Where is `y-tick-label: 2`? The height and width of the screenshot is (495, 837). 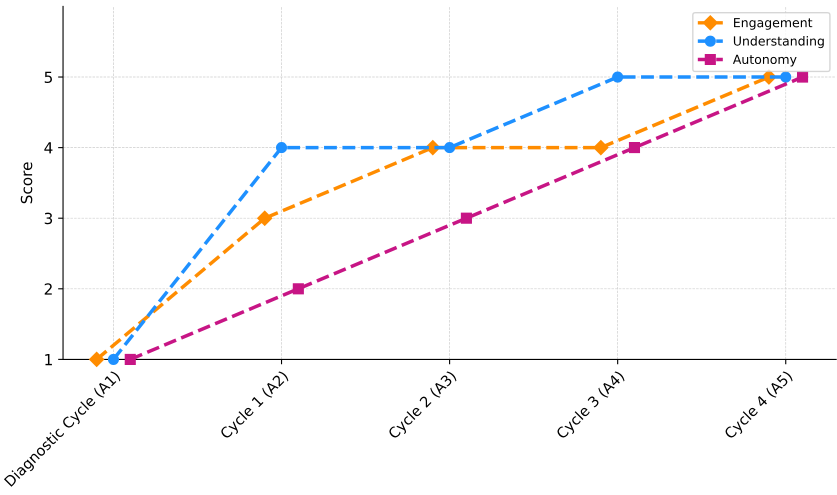
y-tick-label: 2 is located at coordinates (48, 289).